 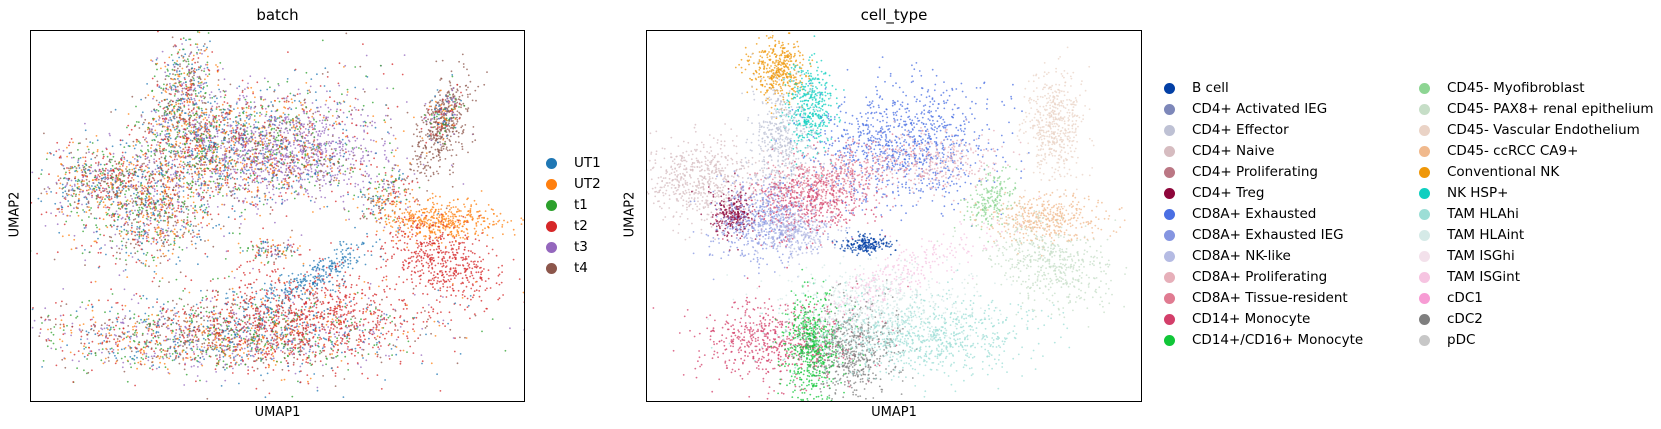 I want to click on legend-label: TAM HLAhi, so click(x=1483, y=214).